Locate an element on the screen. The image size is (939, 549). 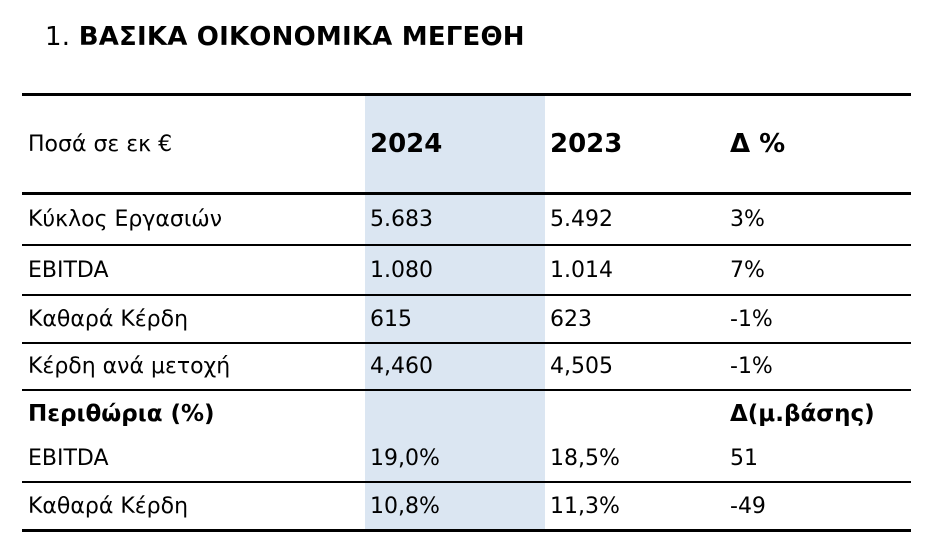
cell-delta: Δ(μ.βάσης) is located at coordinates (802, 413).